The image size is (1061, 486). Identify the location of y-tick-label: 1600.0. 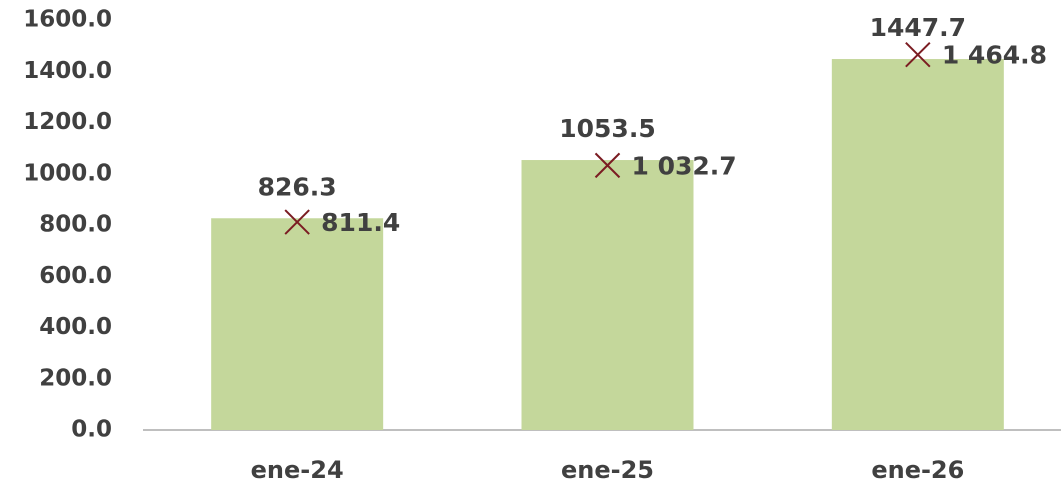
(67, 20).